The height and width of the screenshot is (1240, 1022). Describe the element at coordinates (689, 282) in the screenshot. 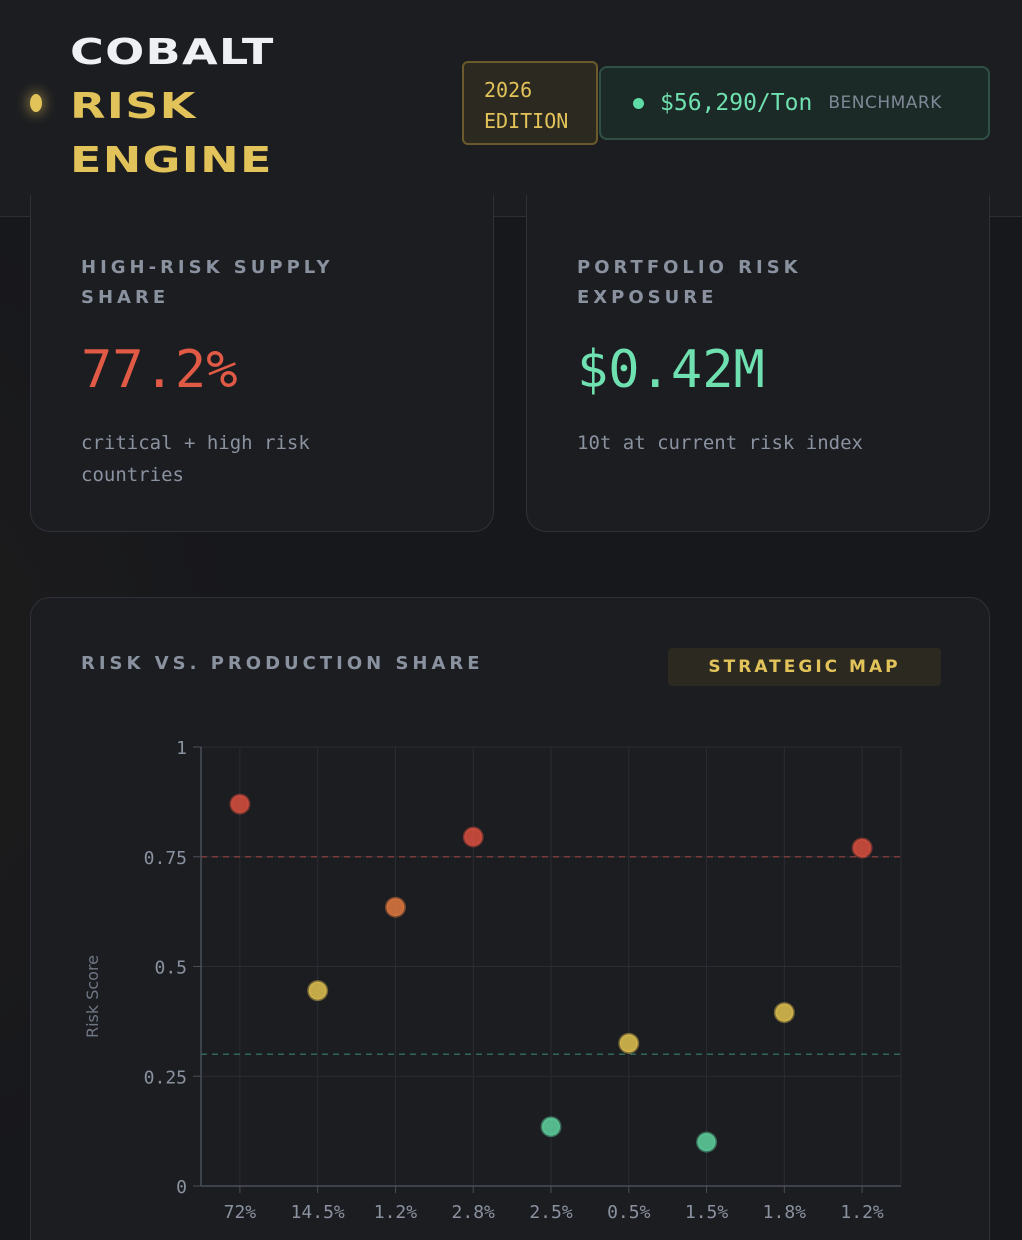

I see `kpi-title: PORTFOLIO RISK EXPOSURE` at that location.